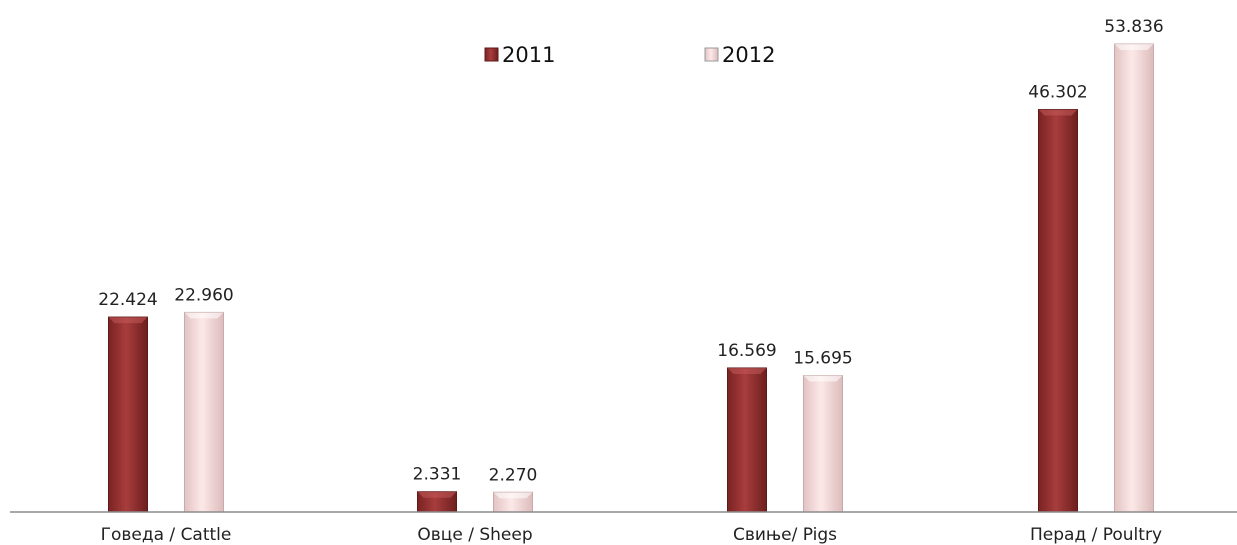 Image resolution: width=1237 pixels, height=545 pixels. I want to click on x-tick-label-4: Перад / Poultry, so click(1096, 535).